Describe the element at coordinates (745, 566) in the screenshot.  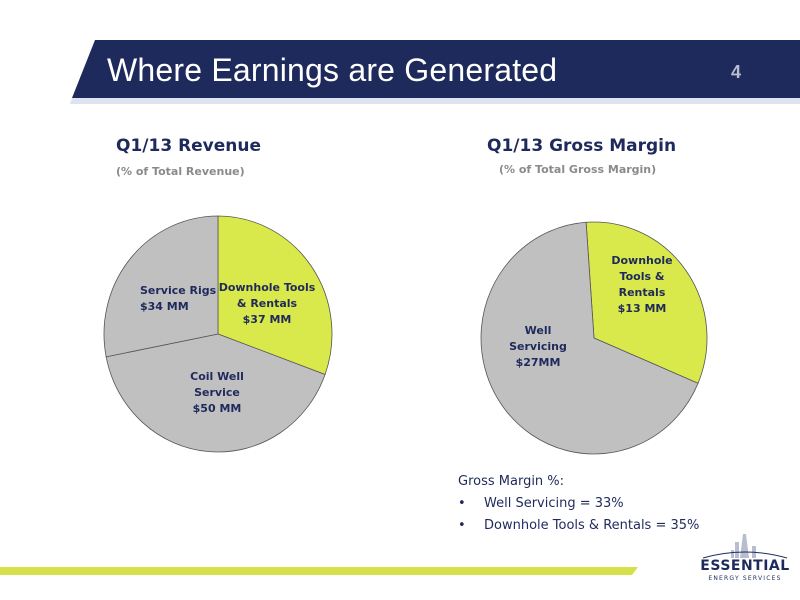
I see `logo-wordmark: ESSENTIAL` at that location.